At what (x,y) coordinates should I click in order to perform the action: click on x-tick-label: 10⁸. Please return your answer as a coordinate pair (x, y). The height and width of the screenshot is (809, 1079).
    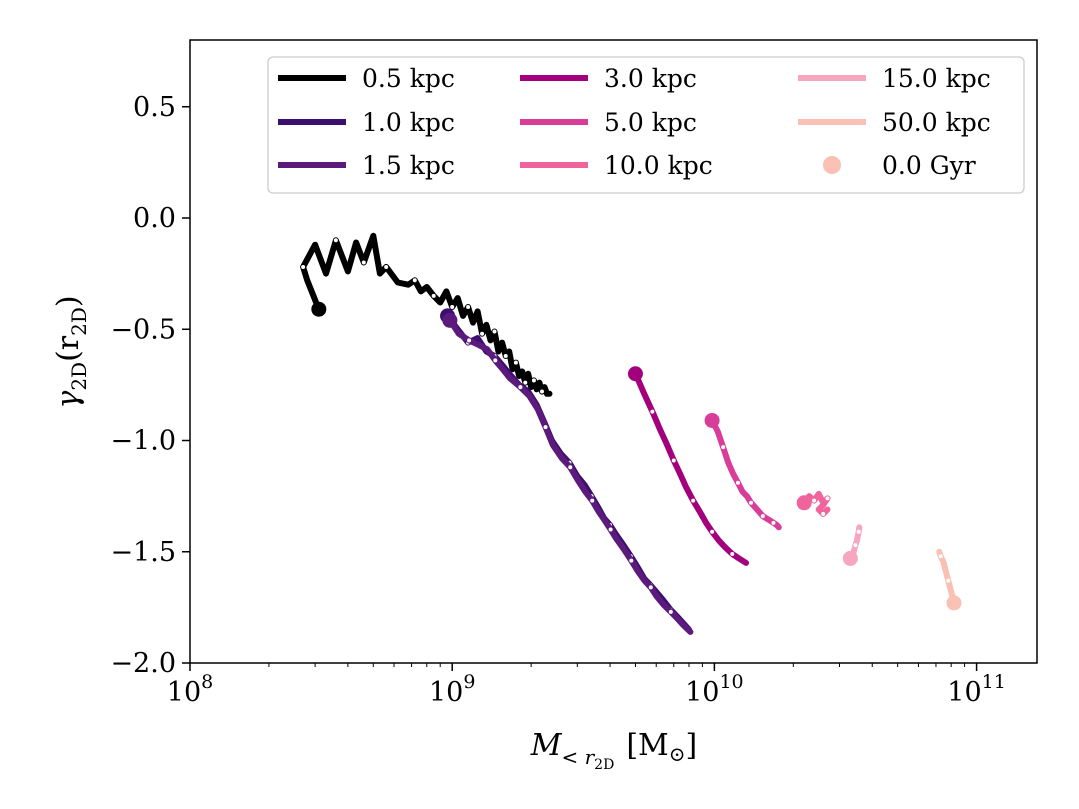
    Looking at the image, I should click on (190, 689).